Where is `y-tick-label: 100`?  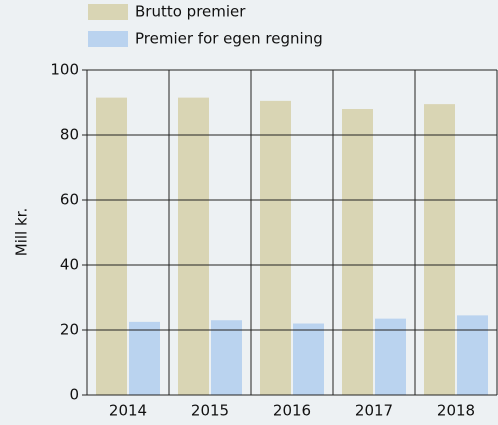 y-tick-label: 100 is located at coordinates (64, 70).